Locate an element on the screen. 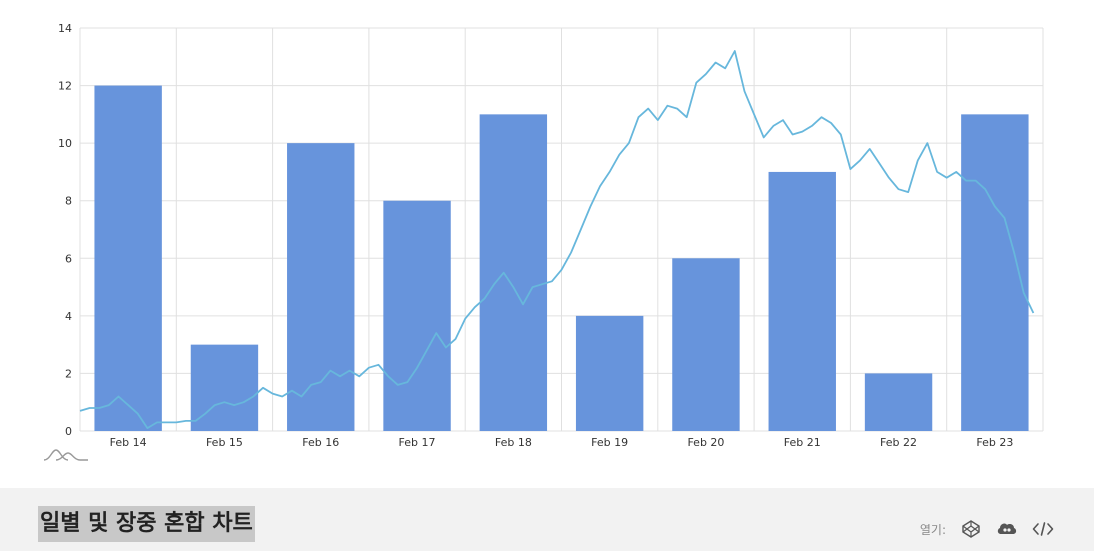  y-tick-label: 14 is located at coordinates (65, 28).